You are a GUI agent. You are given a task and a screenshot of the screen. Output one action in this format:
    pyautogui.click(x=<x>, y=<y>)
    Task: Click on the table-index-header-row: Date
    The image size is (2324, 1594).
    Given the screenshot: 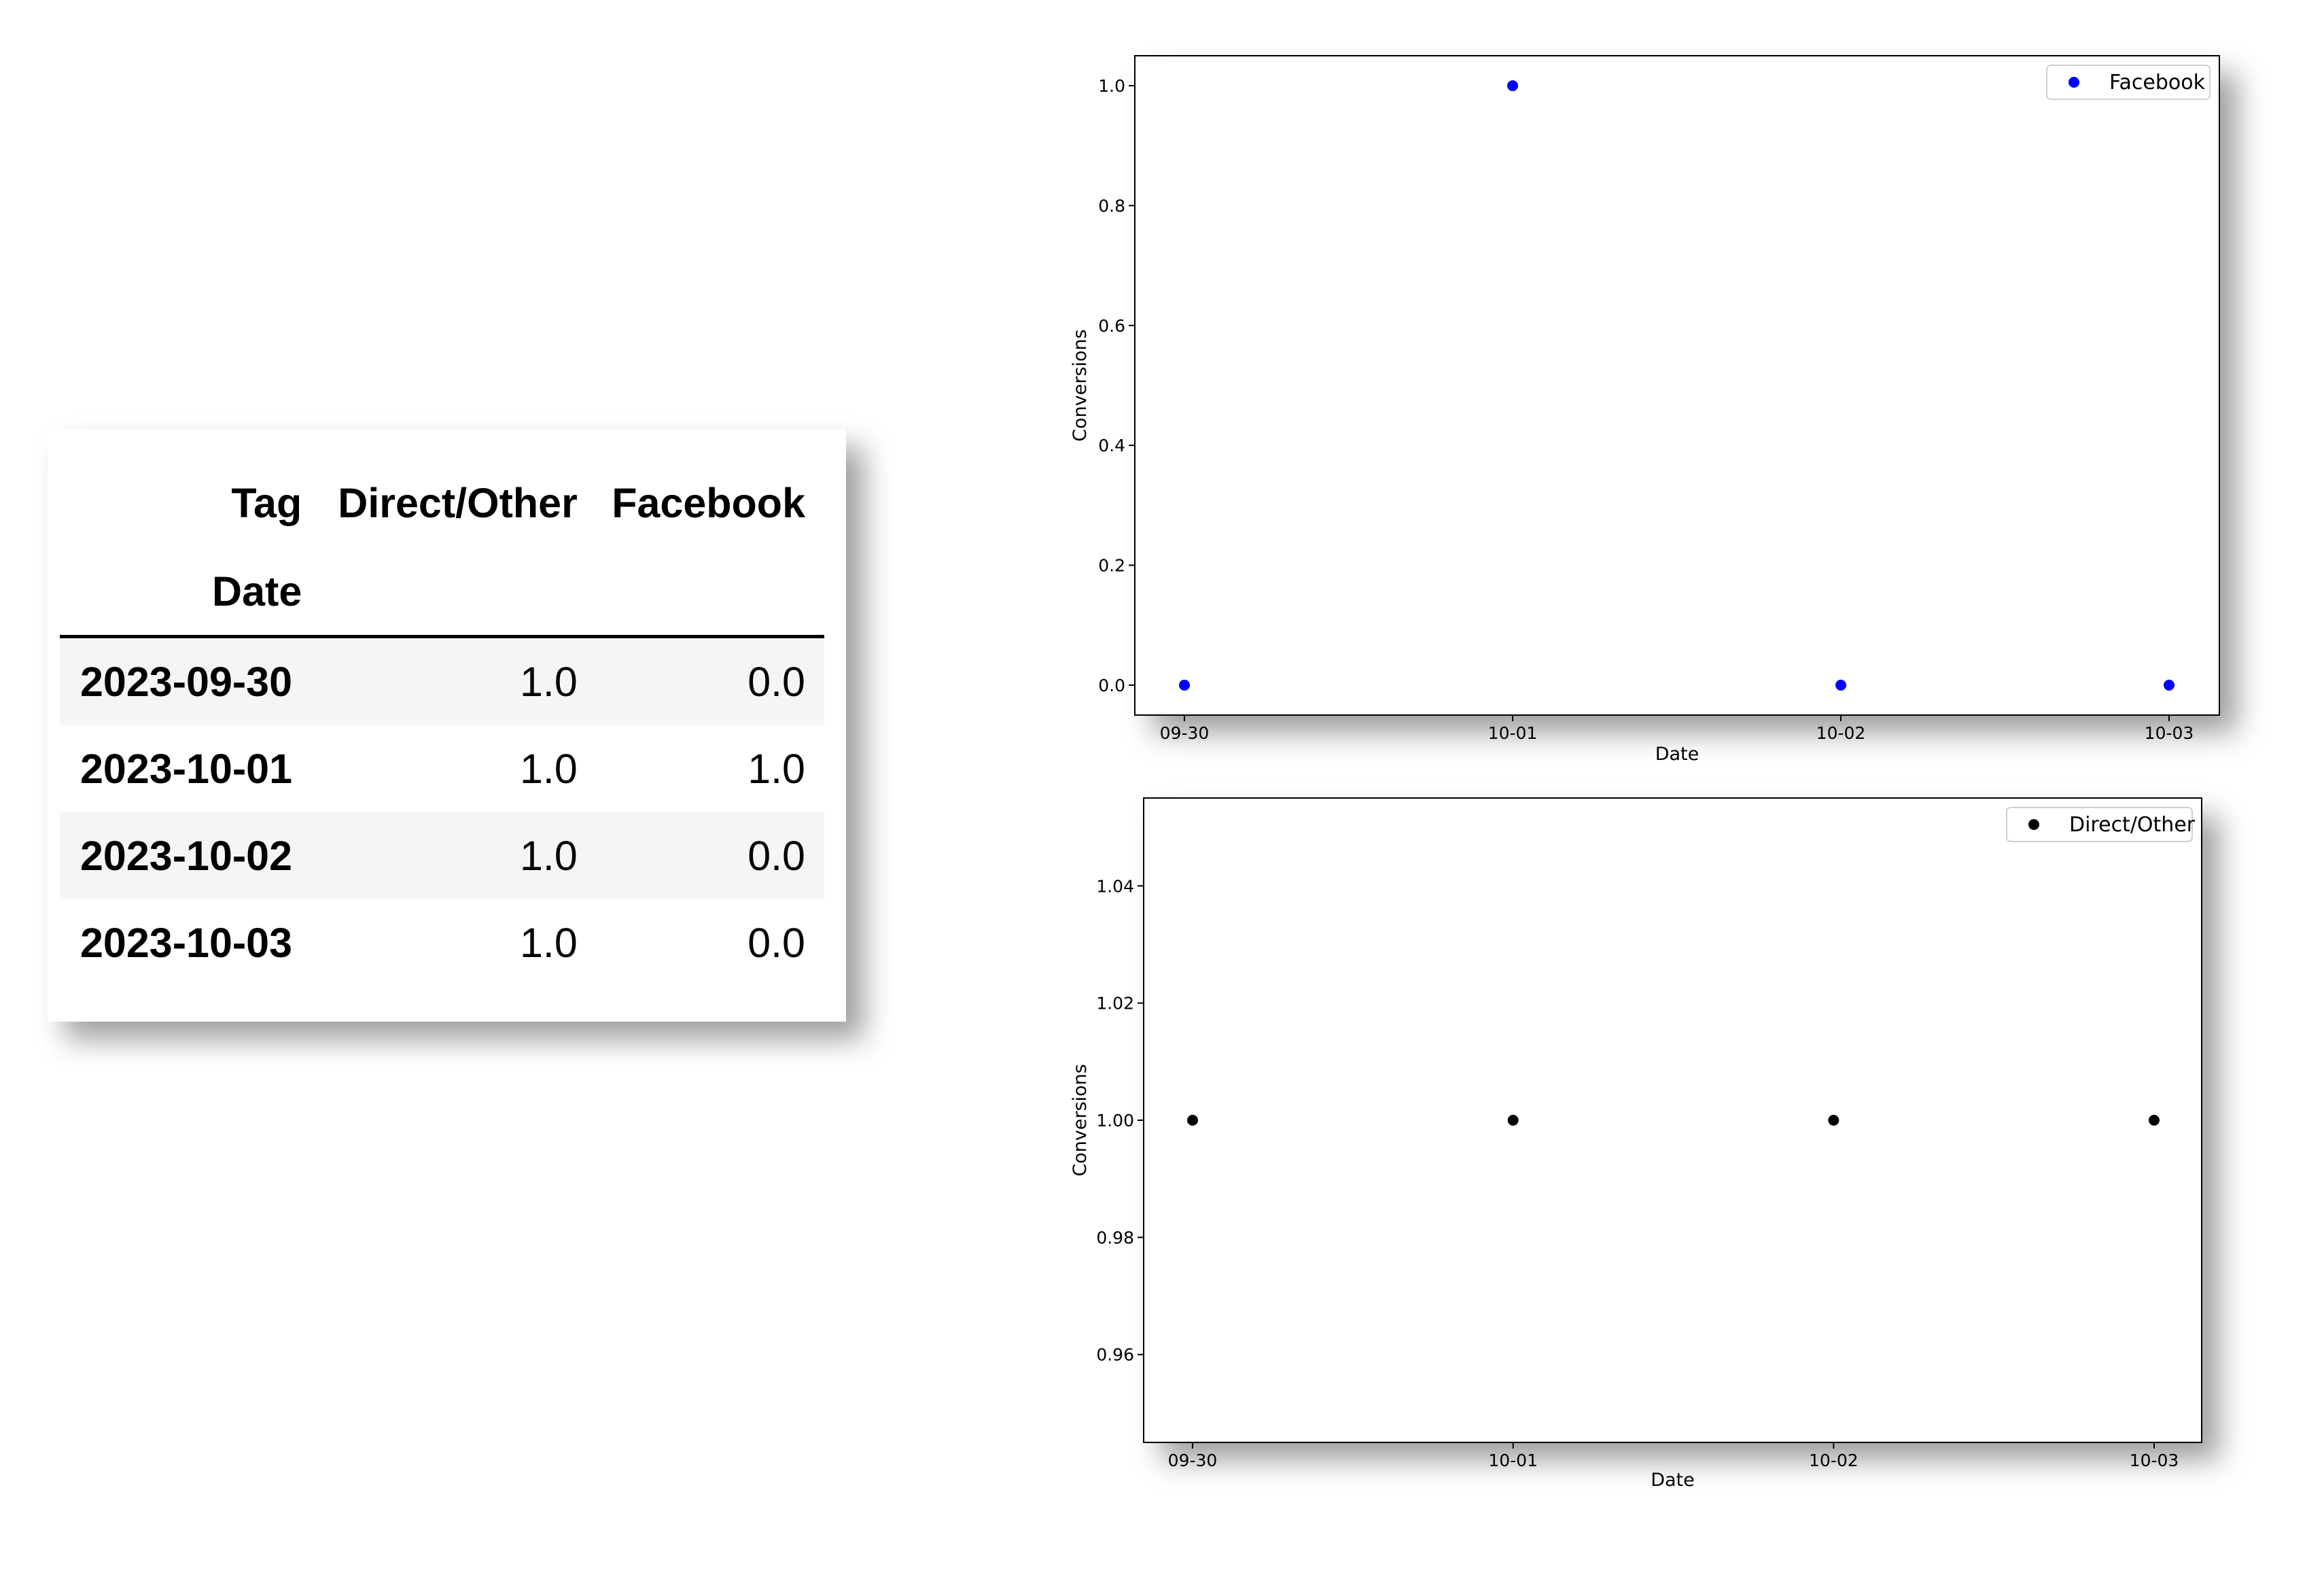 What is the action you would take?
    pyautogui.click(x=442, y=592)
    